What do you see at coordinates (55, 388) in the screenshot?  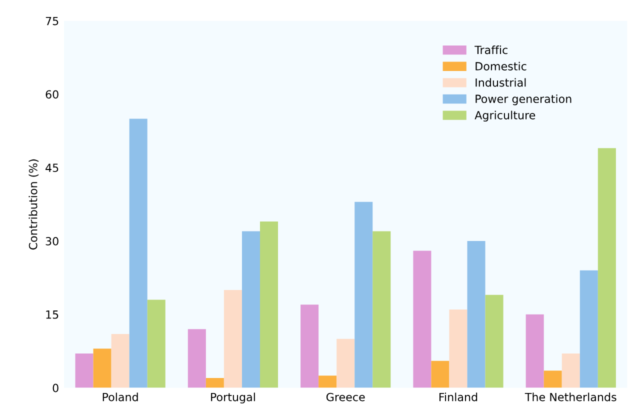 I see `y-tick-label: 0` at bounding box center [55, 388].